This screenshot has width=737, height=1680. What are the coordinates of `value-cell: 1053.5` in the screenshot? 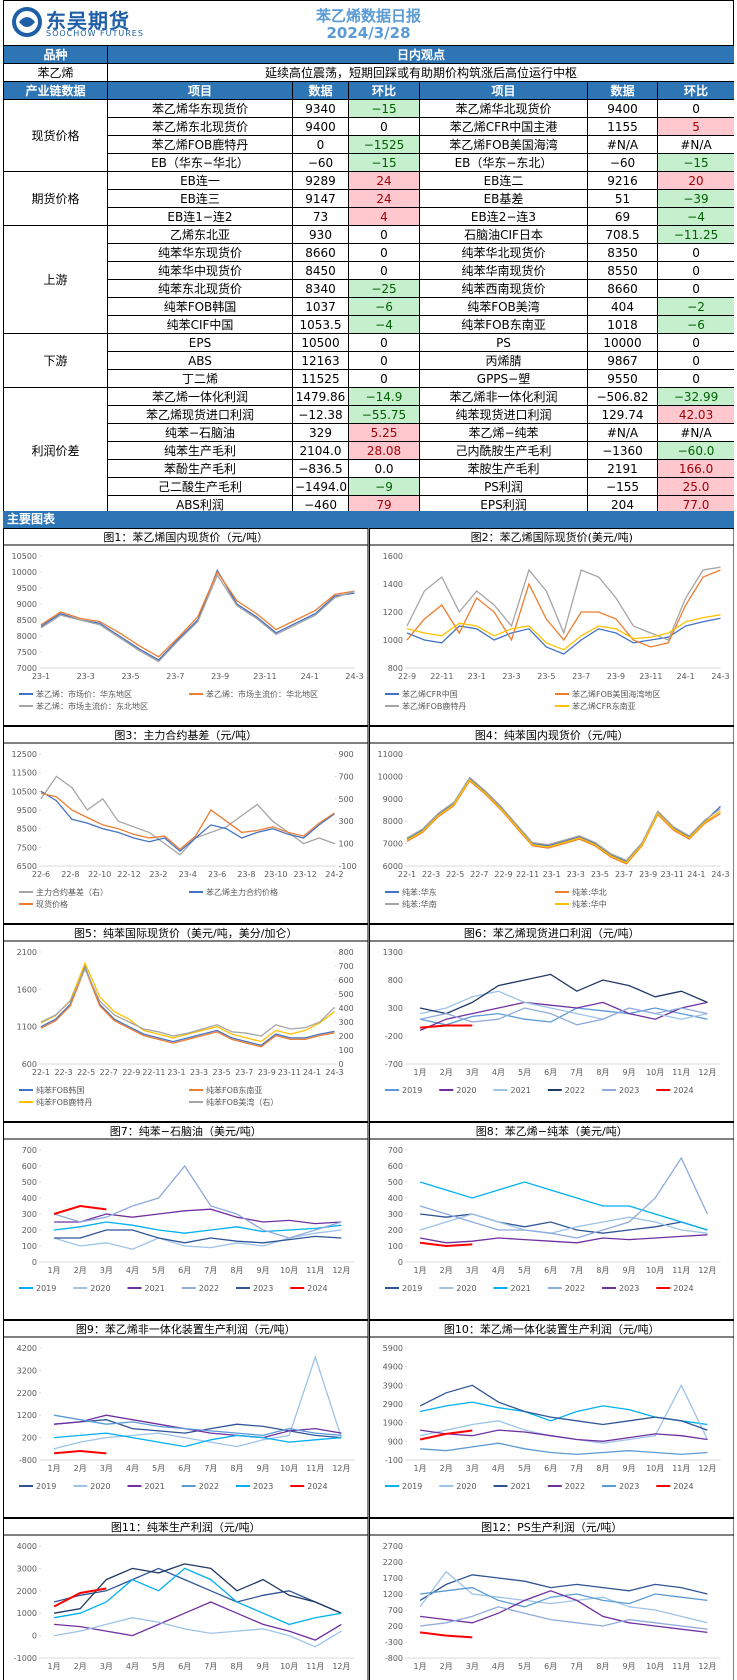 It's located at (320, 324).